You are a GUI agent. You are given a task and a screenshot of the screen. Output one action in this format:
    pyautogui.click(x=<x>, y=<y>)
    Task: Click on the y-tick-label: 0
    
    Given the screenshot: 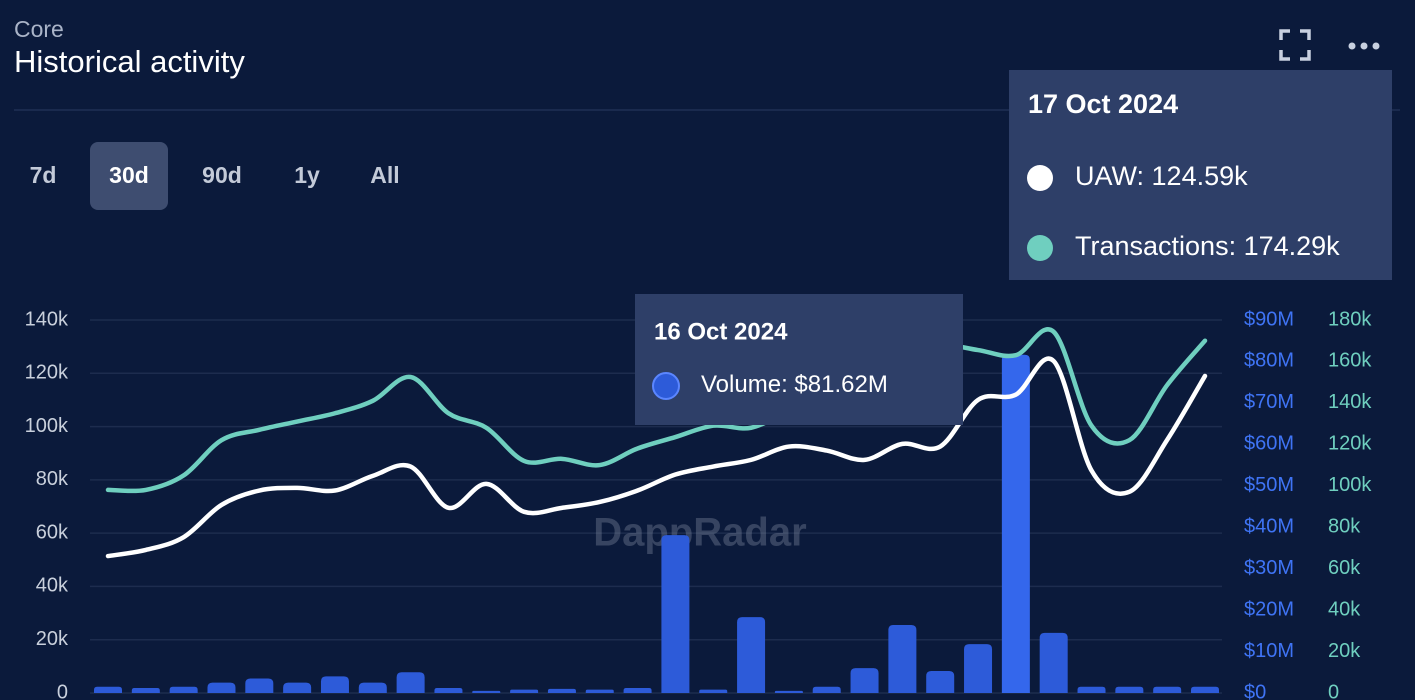 What is the action you would take?
    pyautogui.click(x=62, y=690)
    